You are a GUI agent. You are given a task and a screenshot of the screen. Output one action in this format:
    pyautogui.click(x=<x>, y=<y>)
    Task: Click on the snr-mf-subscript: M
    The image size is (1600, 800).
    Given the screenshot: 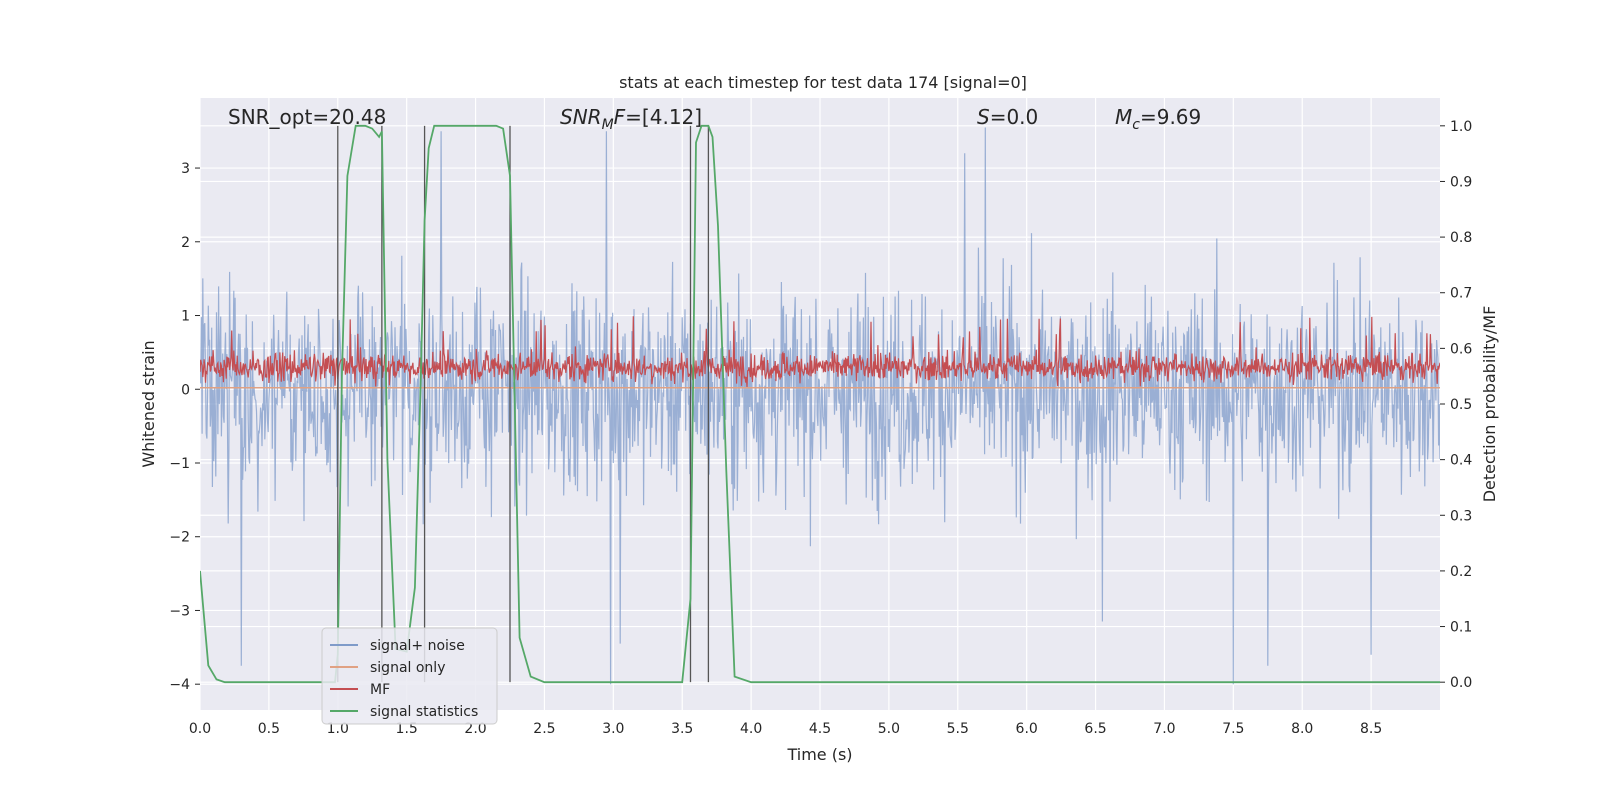 What is the action you would take?
    pyautogui.click(x=608, y=125)
    